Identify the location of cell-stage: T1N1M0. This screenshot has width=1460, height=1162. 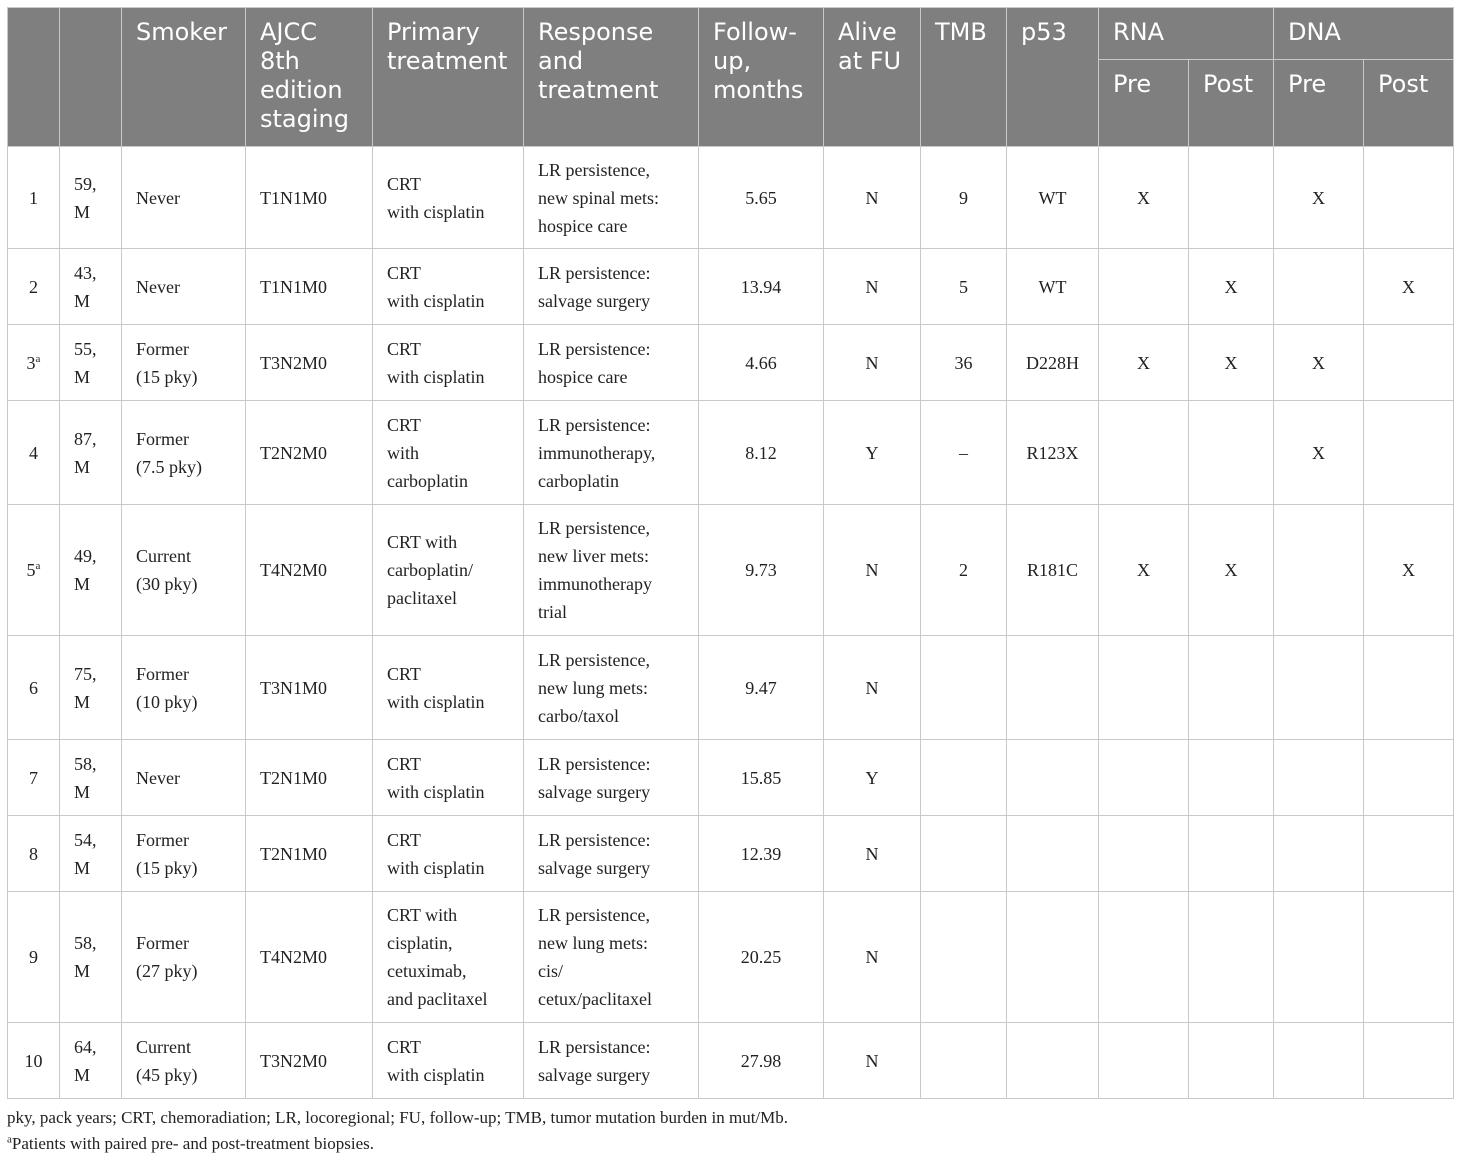
(309, 286).